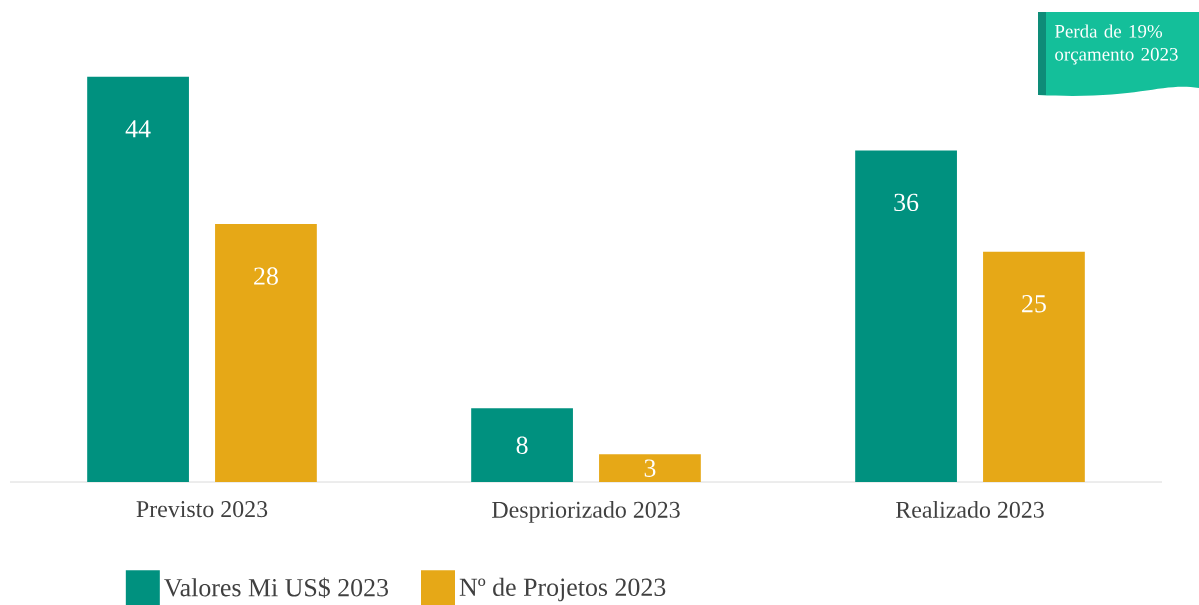 Image resolution: width=1199 pixels, height=605 pixels. What do you see at coordinates (138, 129) in the screenshot?
I see `data-label: 44` at bounding box center [138, 129].